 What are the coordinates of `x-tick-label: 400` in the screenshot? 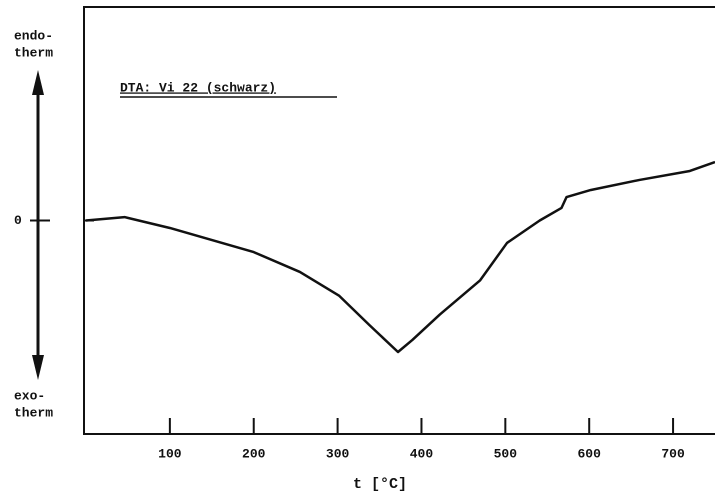 It's located at (422, 453).